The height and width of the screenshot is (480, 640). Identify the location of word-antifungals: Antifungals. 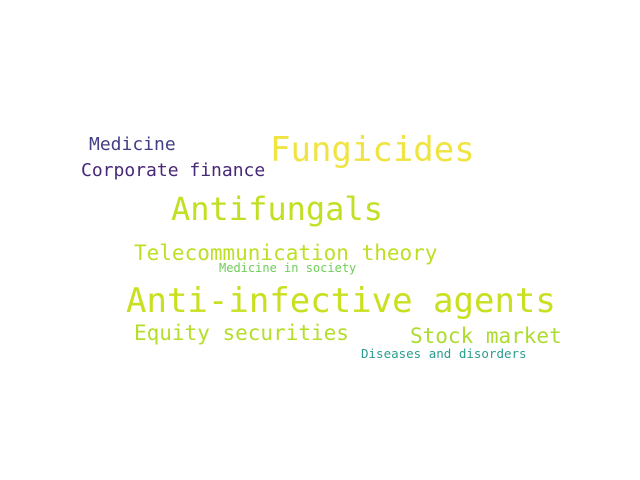
(277, 209).